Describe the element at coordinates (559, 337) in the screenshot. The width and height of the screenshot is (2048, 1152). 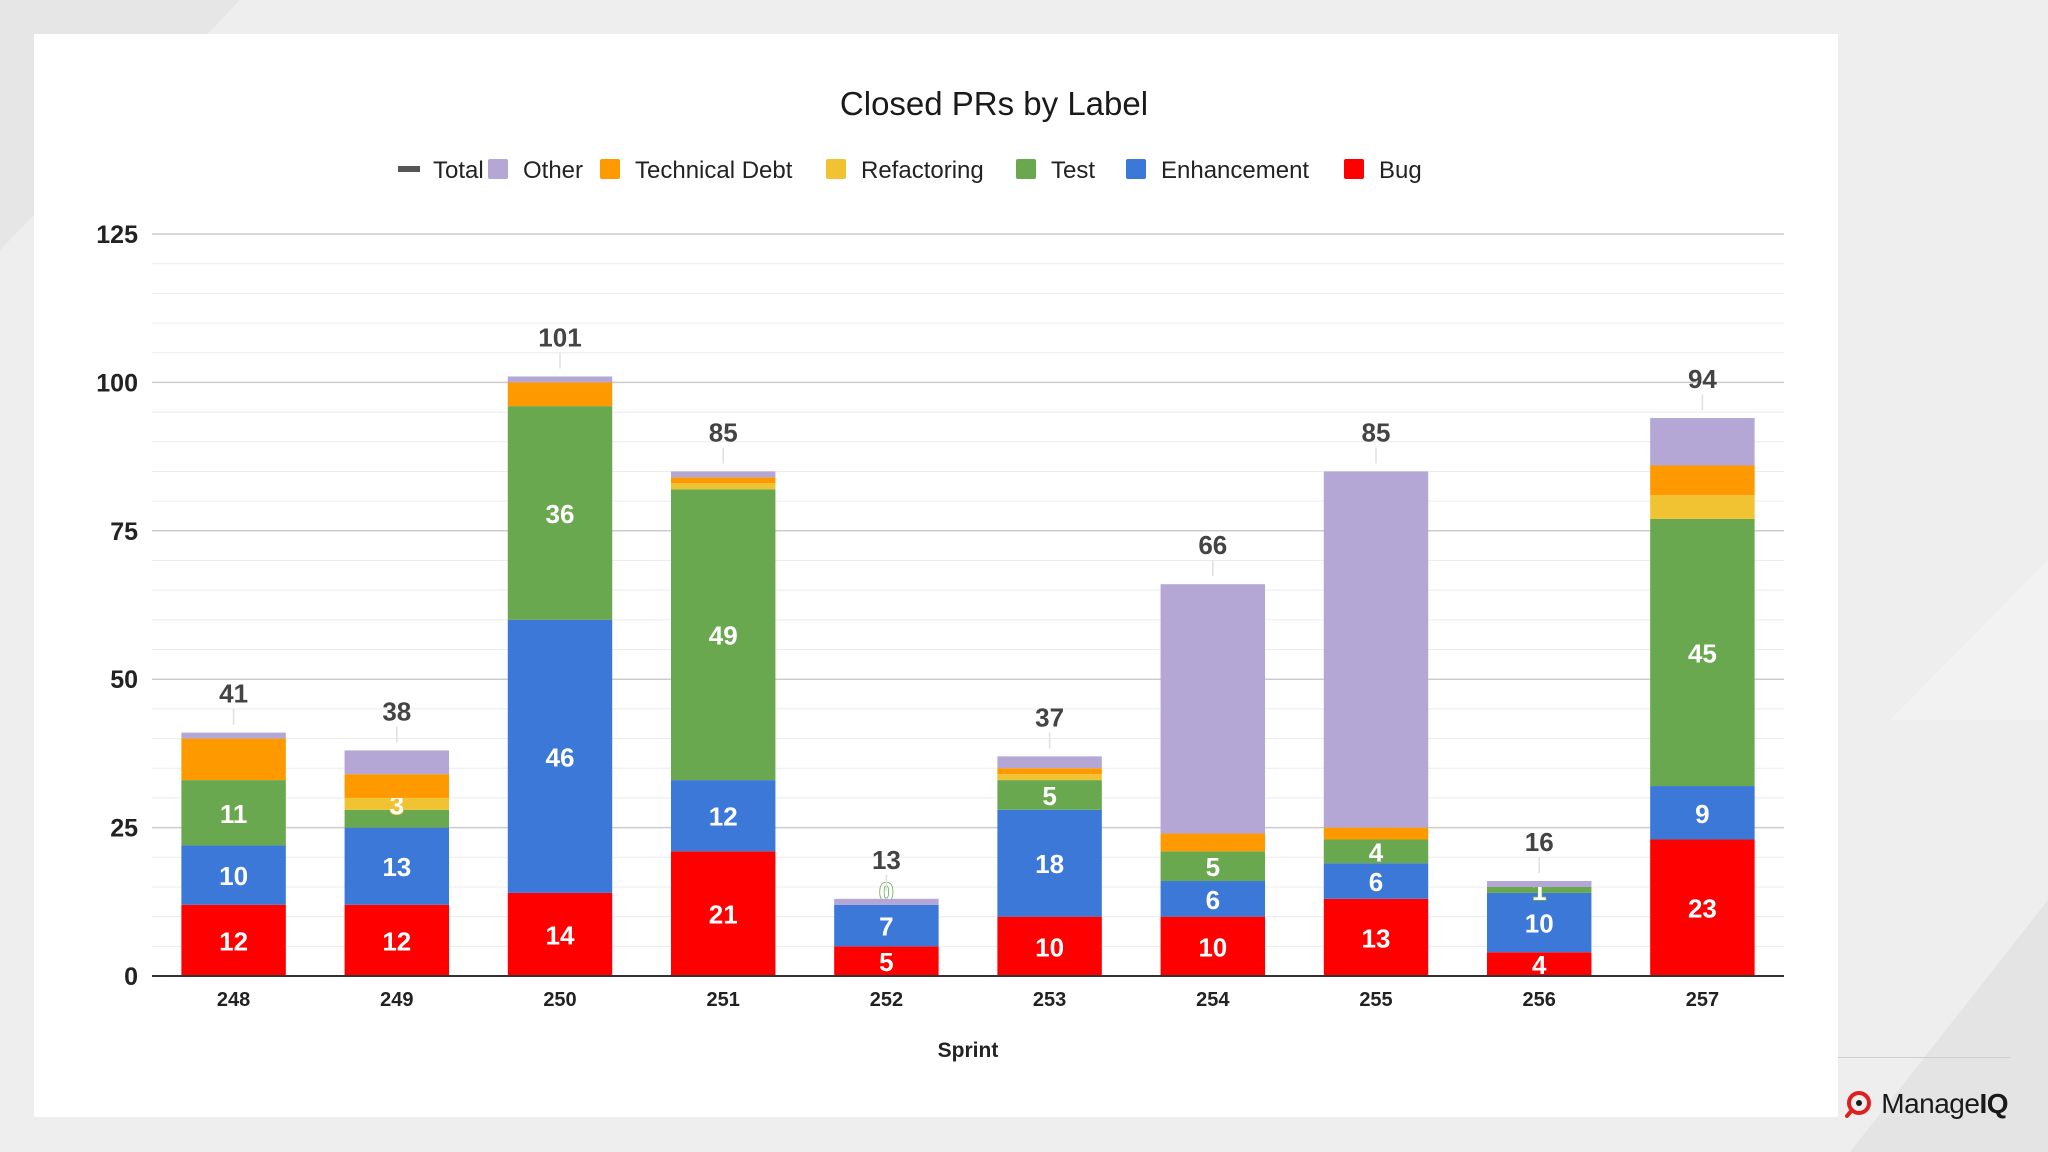
I see `total-label: 101` at that location.